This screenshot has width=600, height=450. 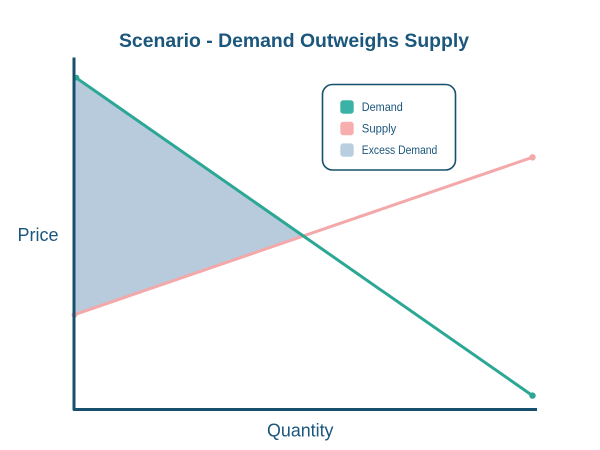 What do you see at coordinates (300, 429) in the screenshot?
I see `svg-text: Quantity` at bounding box center [300, 429].